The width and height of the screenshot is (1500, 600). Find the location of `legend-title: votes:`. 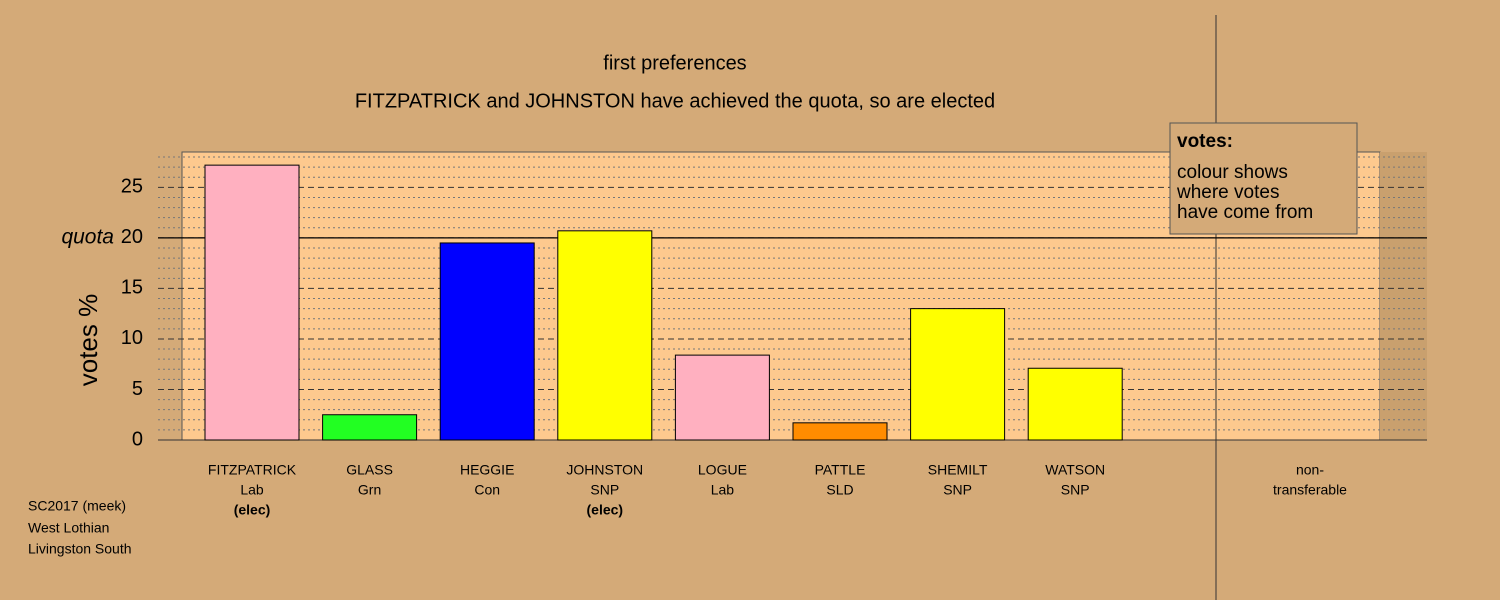

legend-title: votes: is located at coordinates (1205, 141).